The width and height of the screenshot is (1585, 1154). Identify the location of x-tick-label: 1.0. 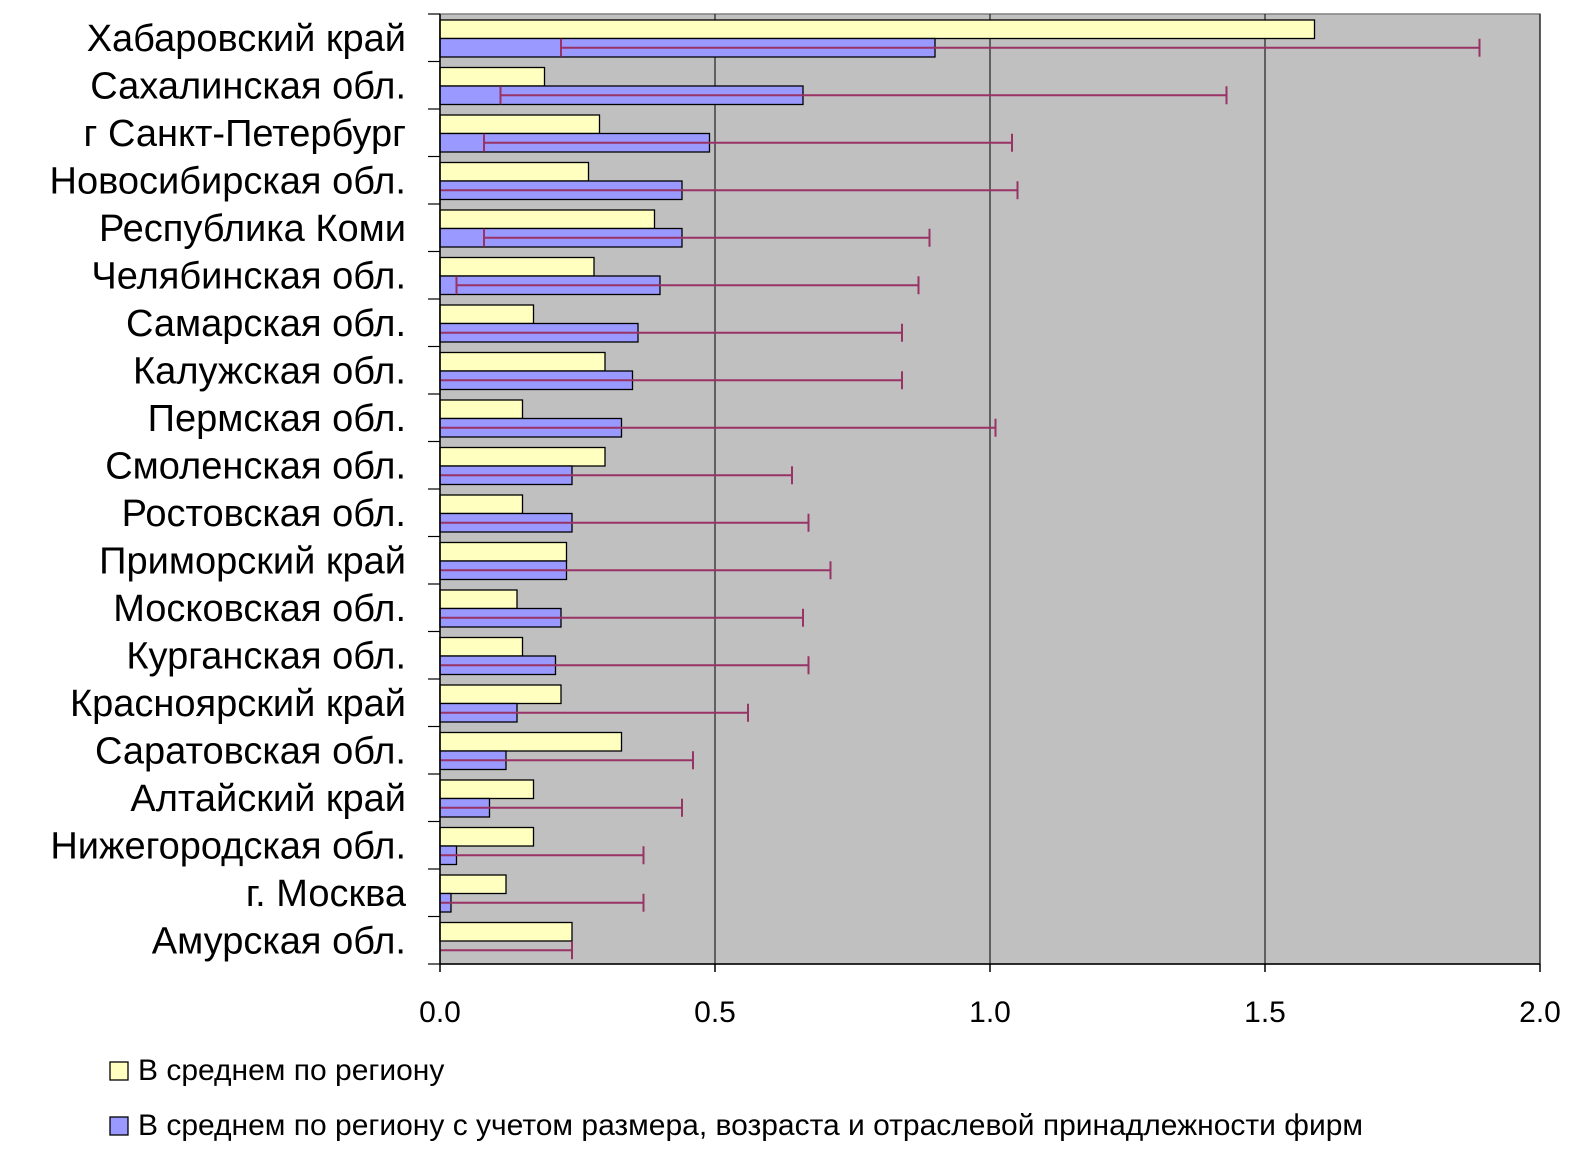
(990, 1012).